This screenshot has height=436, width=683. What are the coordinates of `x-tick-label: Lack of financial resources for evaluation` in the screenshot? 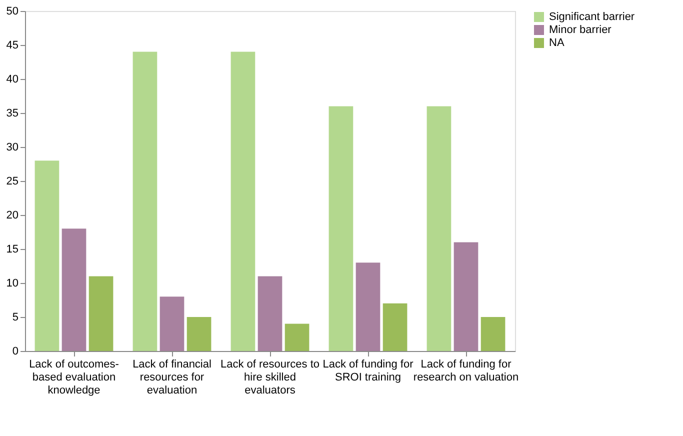 It's located at (172, 377).